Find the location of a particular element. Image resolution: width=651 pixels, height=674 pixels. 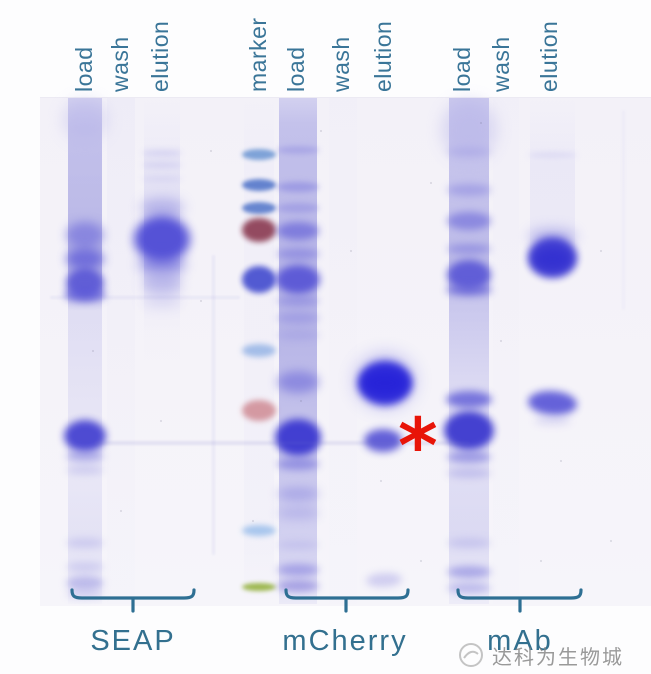

gel-lane-mab-wash is located at coordinates (506, 351).